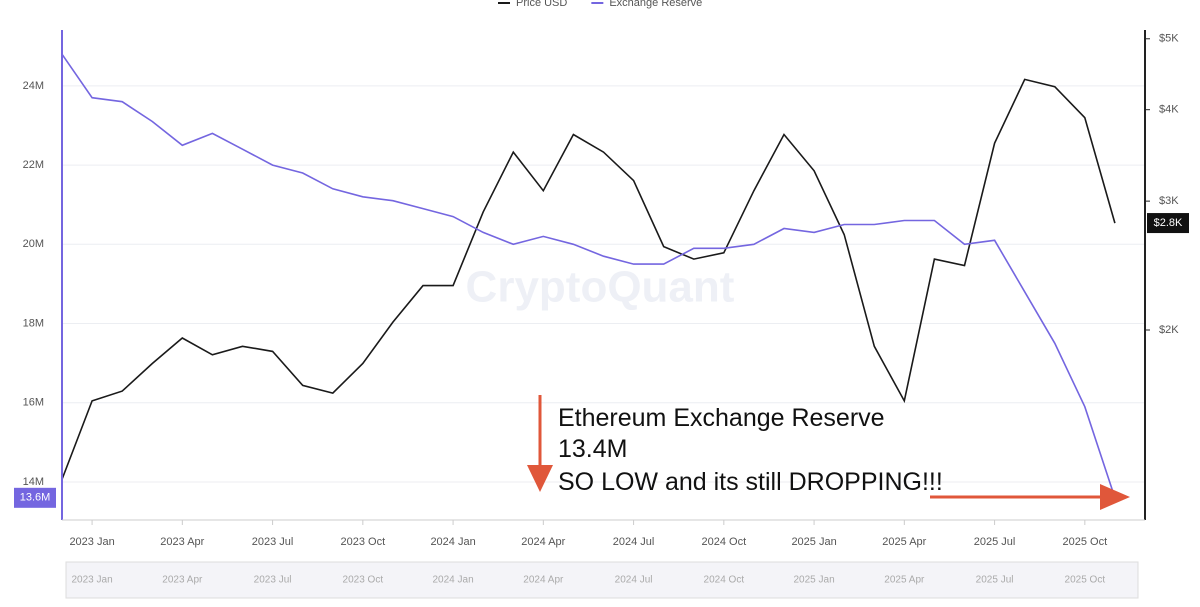  Describe the element at coordinates (721, 418) in the screenshot. I see `annotation: Ethereum Exchange Reserve` at that location.